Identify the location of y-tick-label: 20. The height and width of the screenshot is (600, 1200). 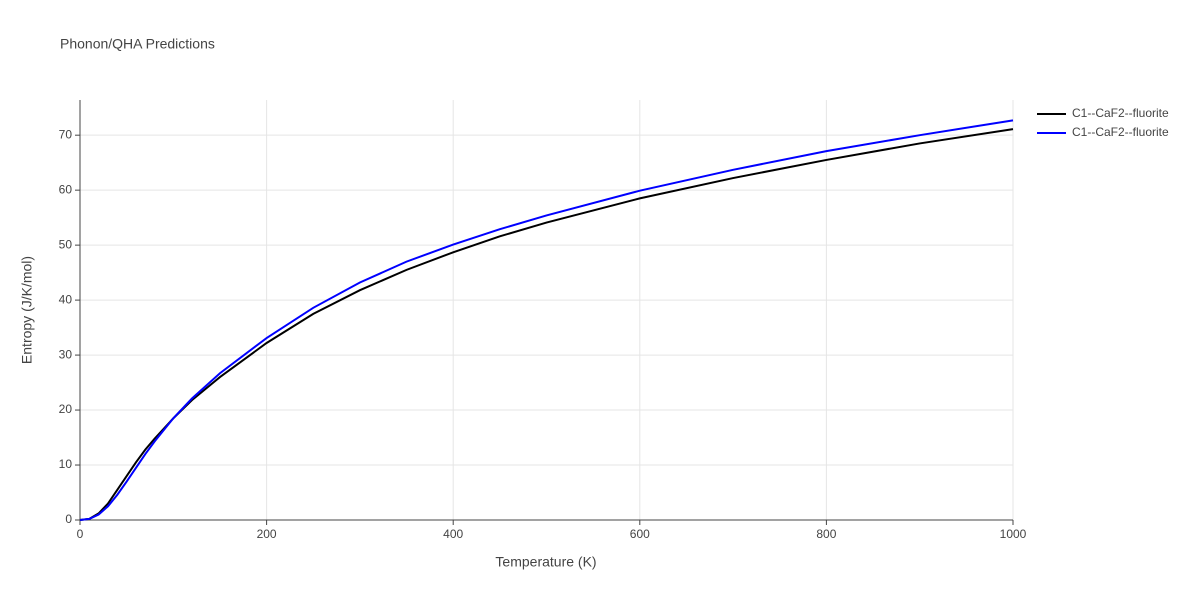
(66, 409).